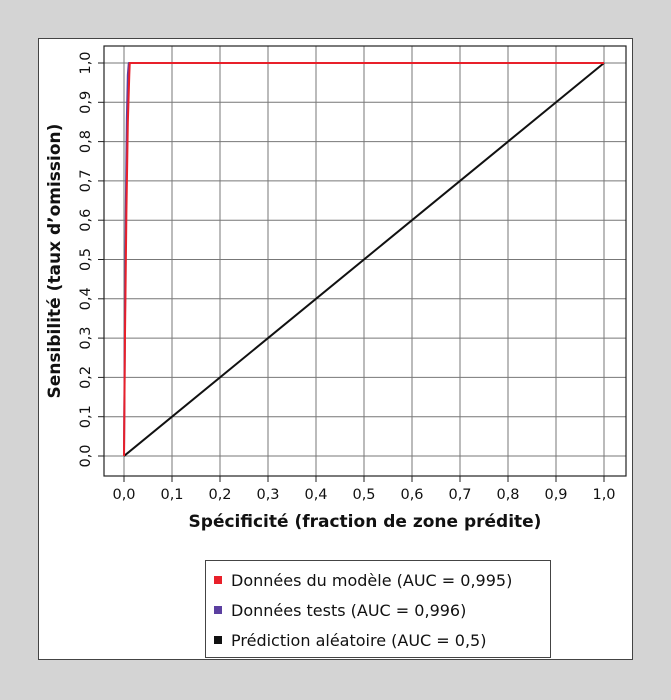 This screenshot has width=671, height=700. What do you see at coordinates (86, 338) in the screenshot?
I see `y-tick-label: 0,3` at bounding box center [86, 338].